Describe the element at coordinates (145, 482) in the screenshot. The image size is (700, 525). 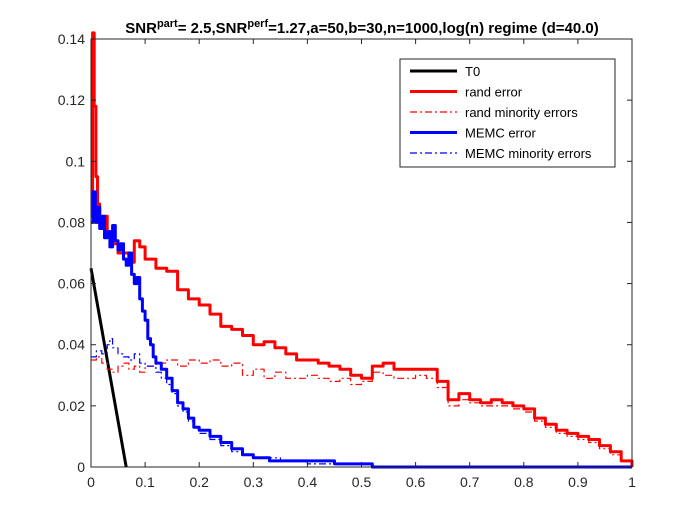
I see `x-tick-label: 0.1` at that location.